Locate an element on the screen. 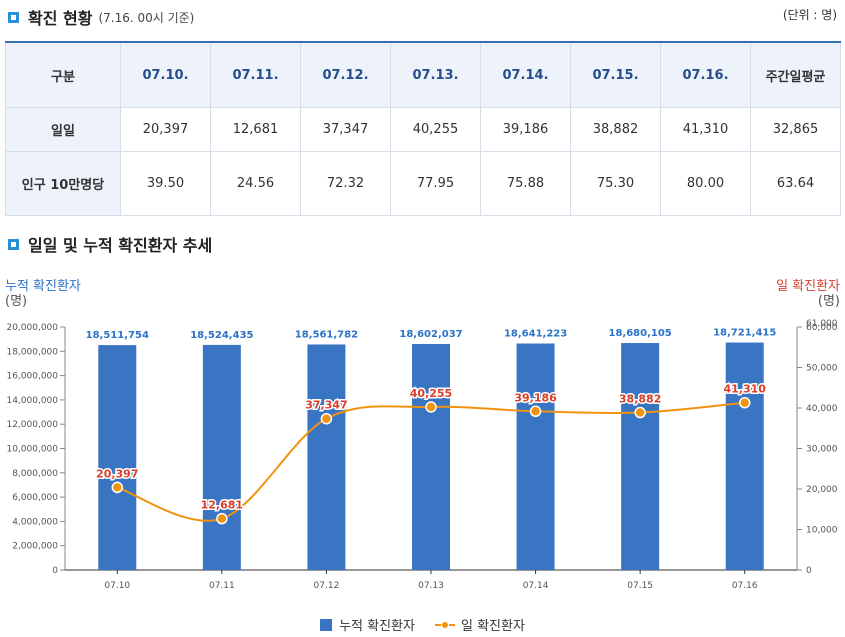 This screenshot has width=845, height=637. bar-data-label: 18,680,105 is located at coordinates (640, 333).